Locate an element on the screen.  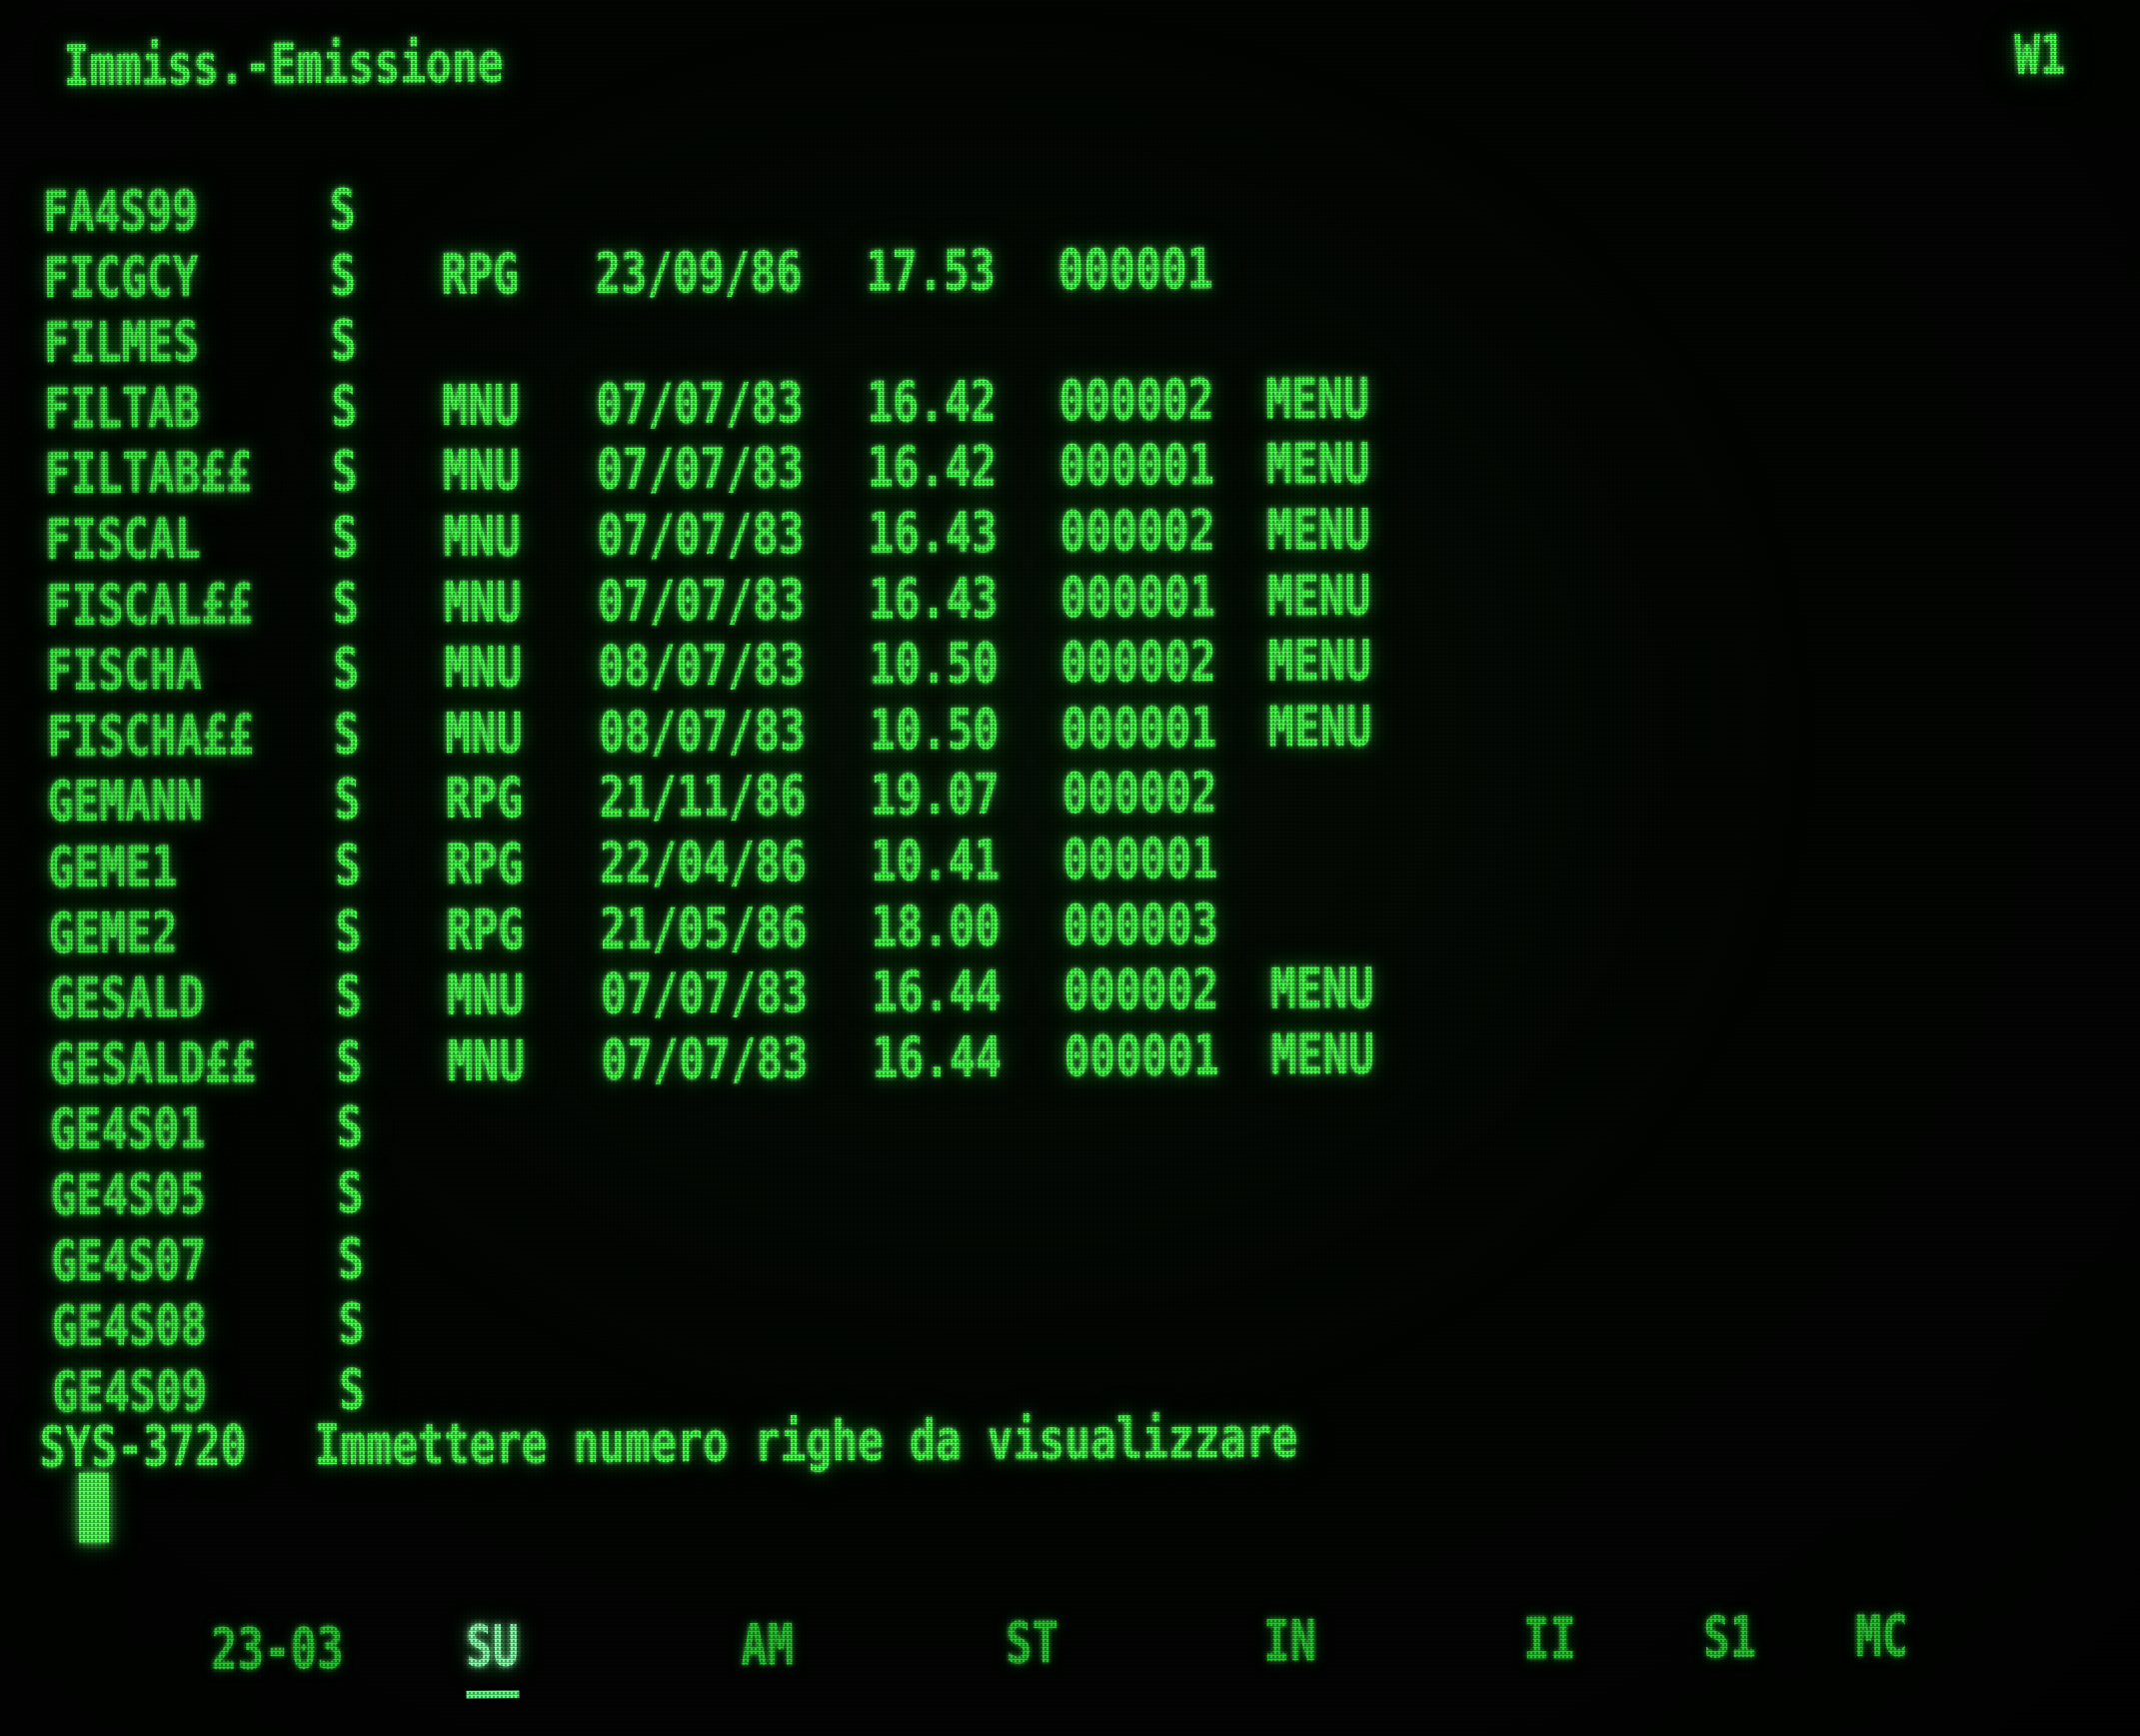
status-indicator: SU is located at coordinates (492, 1651).